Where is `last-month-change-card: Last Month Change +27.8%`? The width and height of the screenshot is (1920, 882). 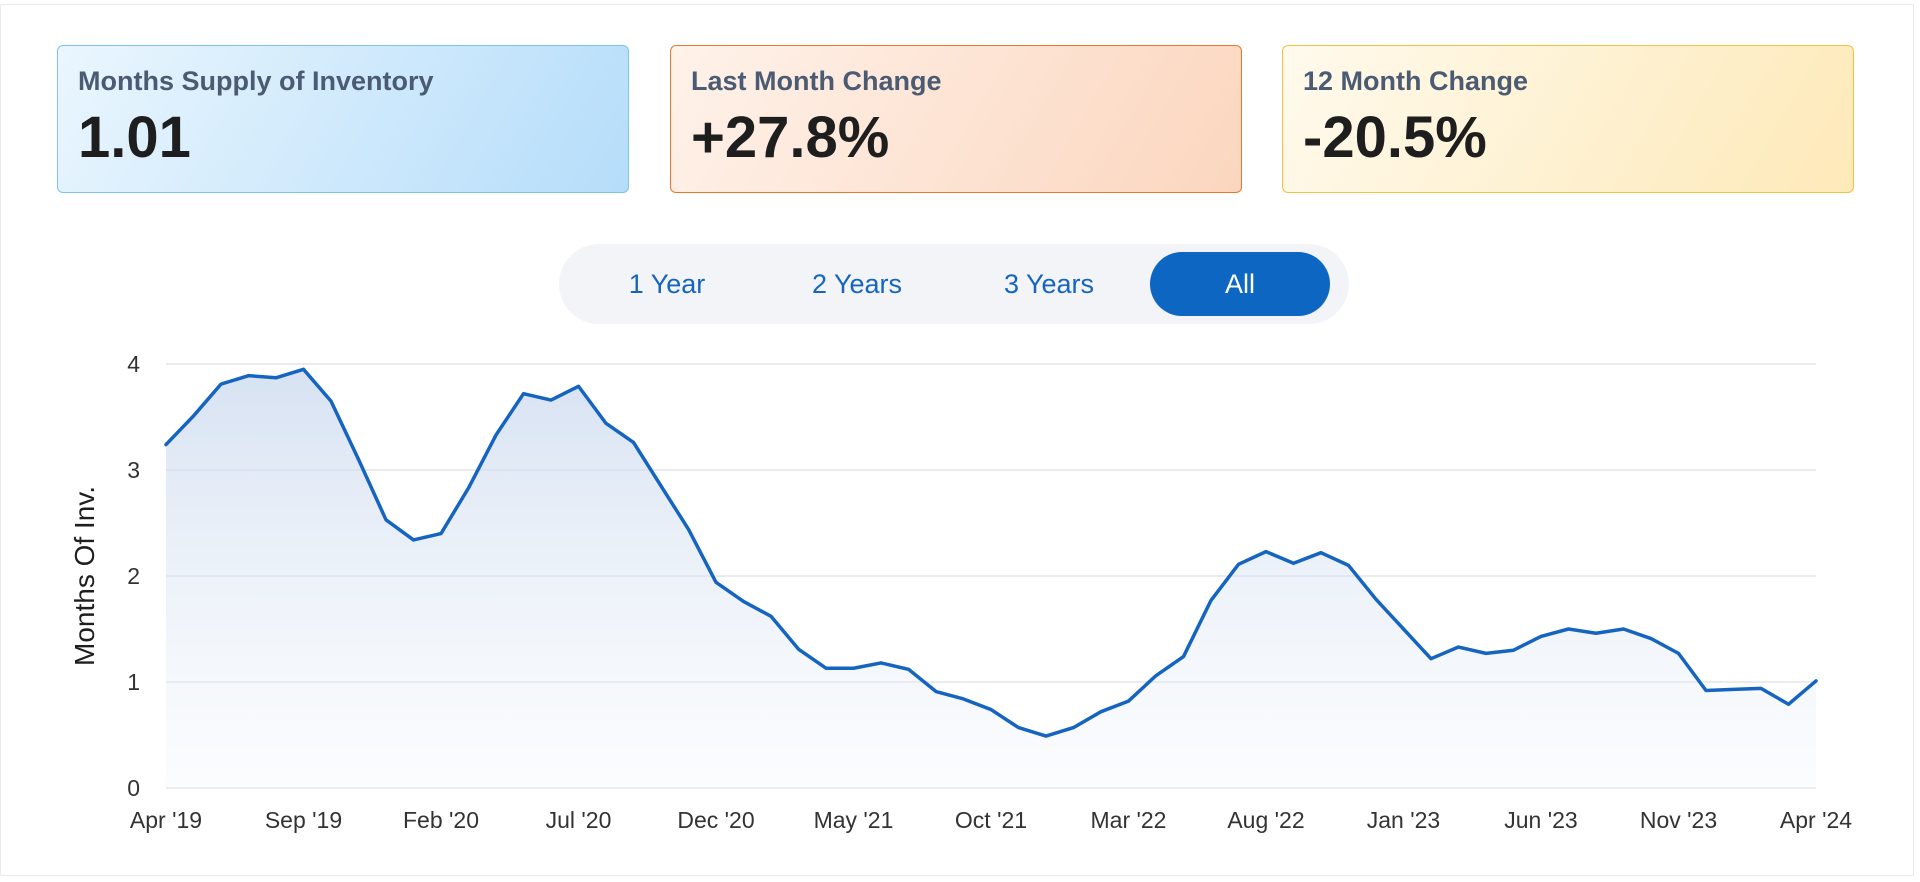 last-month-change-card: Last Month Change +27.8% is located at coordinates (956, 119).